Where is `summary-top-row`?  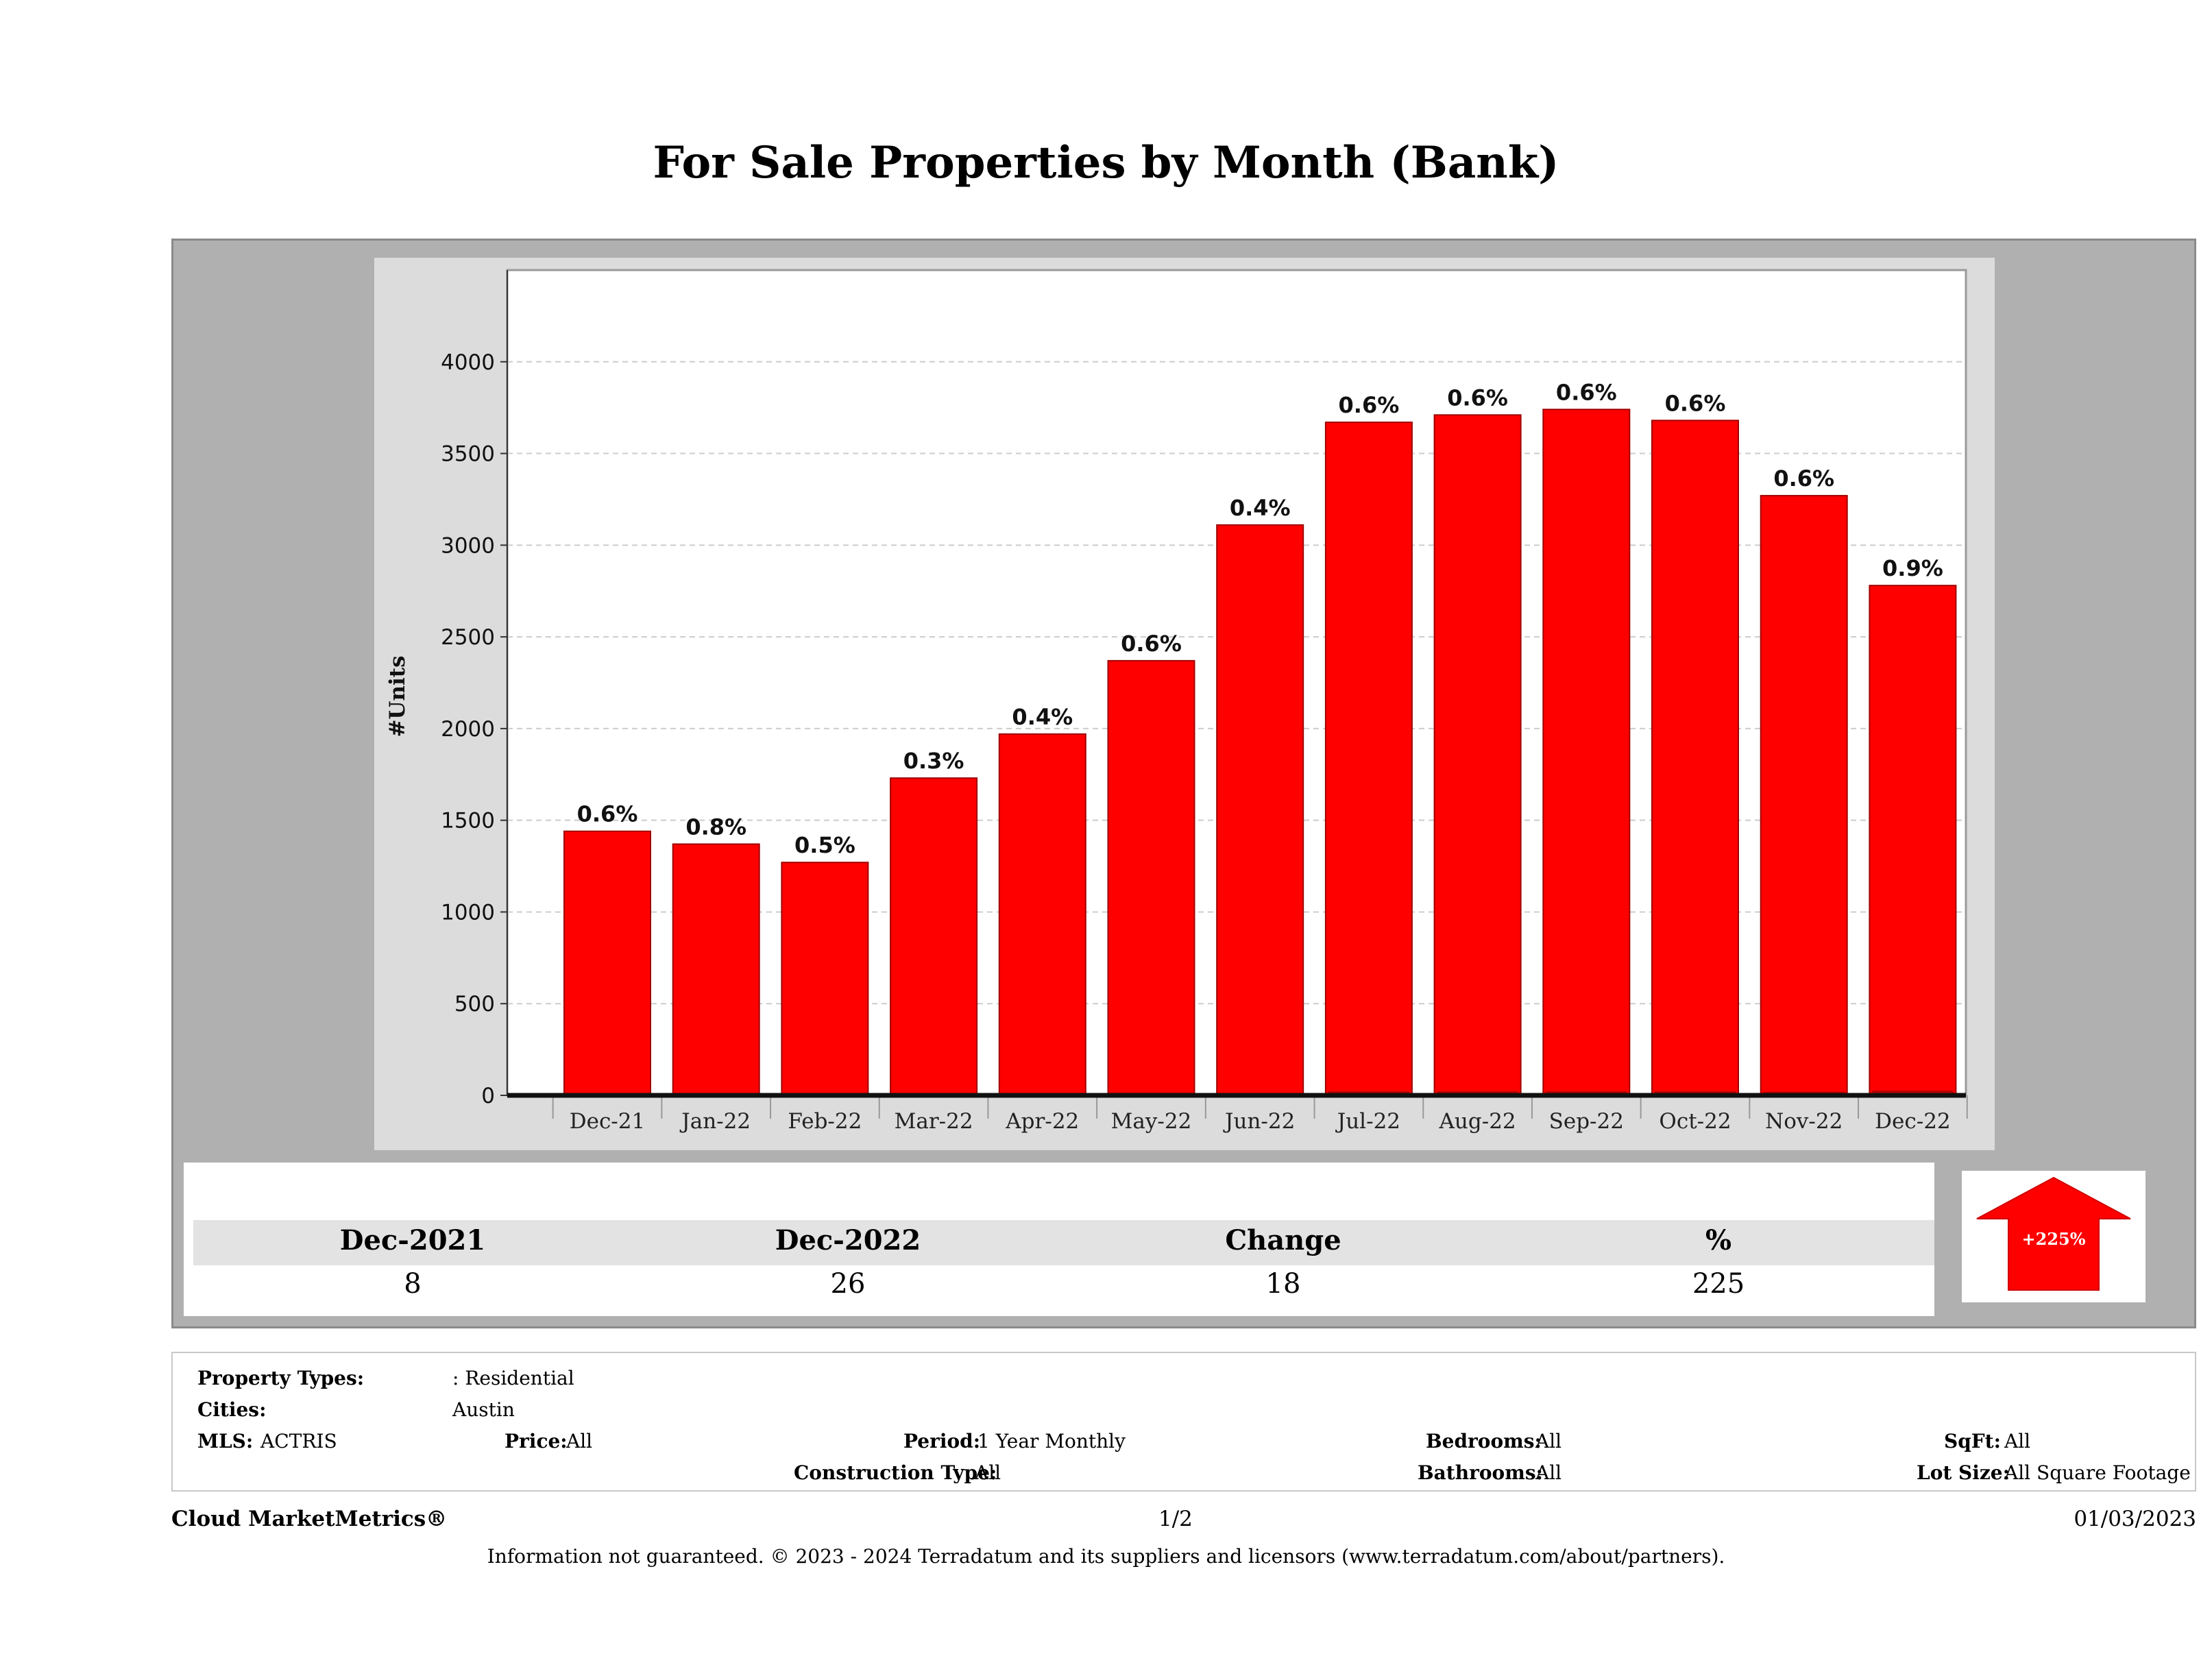
summary-top-row is located at coordinates (1063, 1194).